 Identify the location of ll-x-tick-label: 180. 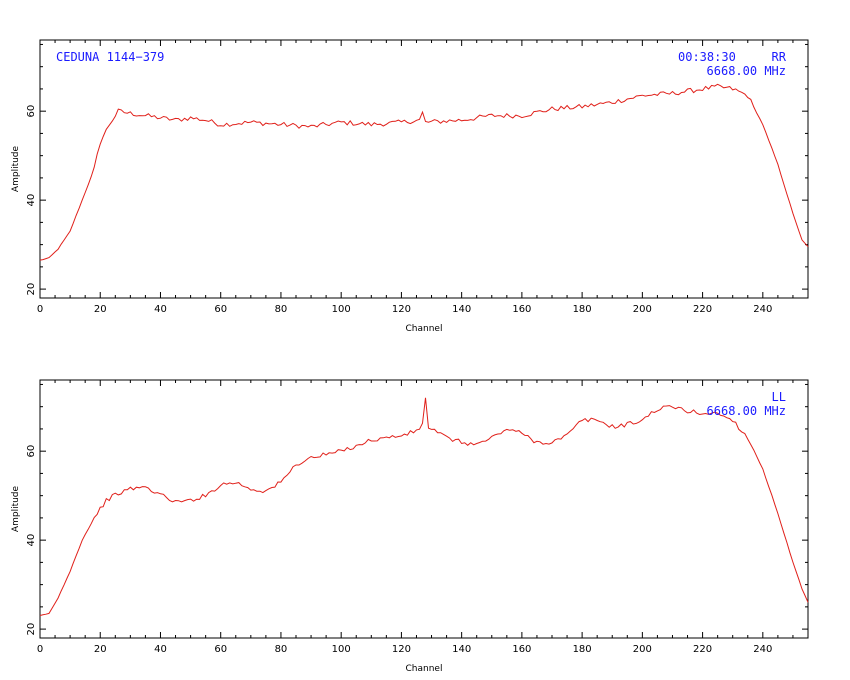
(582, 649).